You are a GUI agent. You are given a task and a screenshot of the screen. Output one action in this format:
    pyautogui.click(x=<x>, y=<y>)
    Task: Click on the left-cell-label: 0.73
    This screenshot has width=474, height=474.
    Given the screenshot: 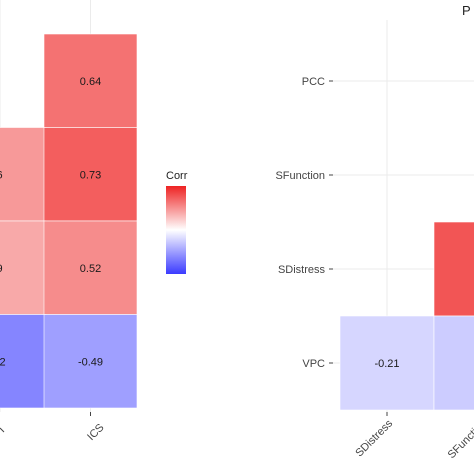 What is the action you would take?
    pyautogui.click(x=90, y=175)
    